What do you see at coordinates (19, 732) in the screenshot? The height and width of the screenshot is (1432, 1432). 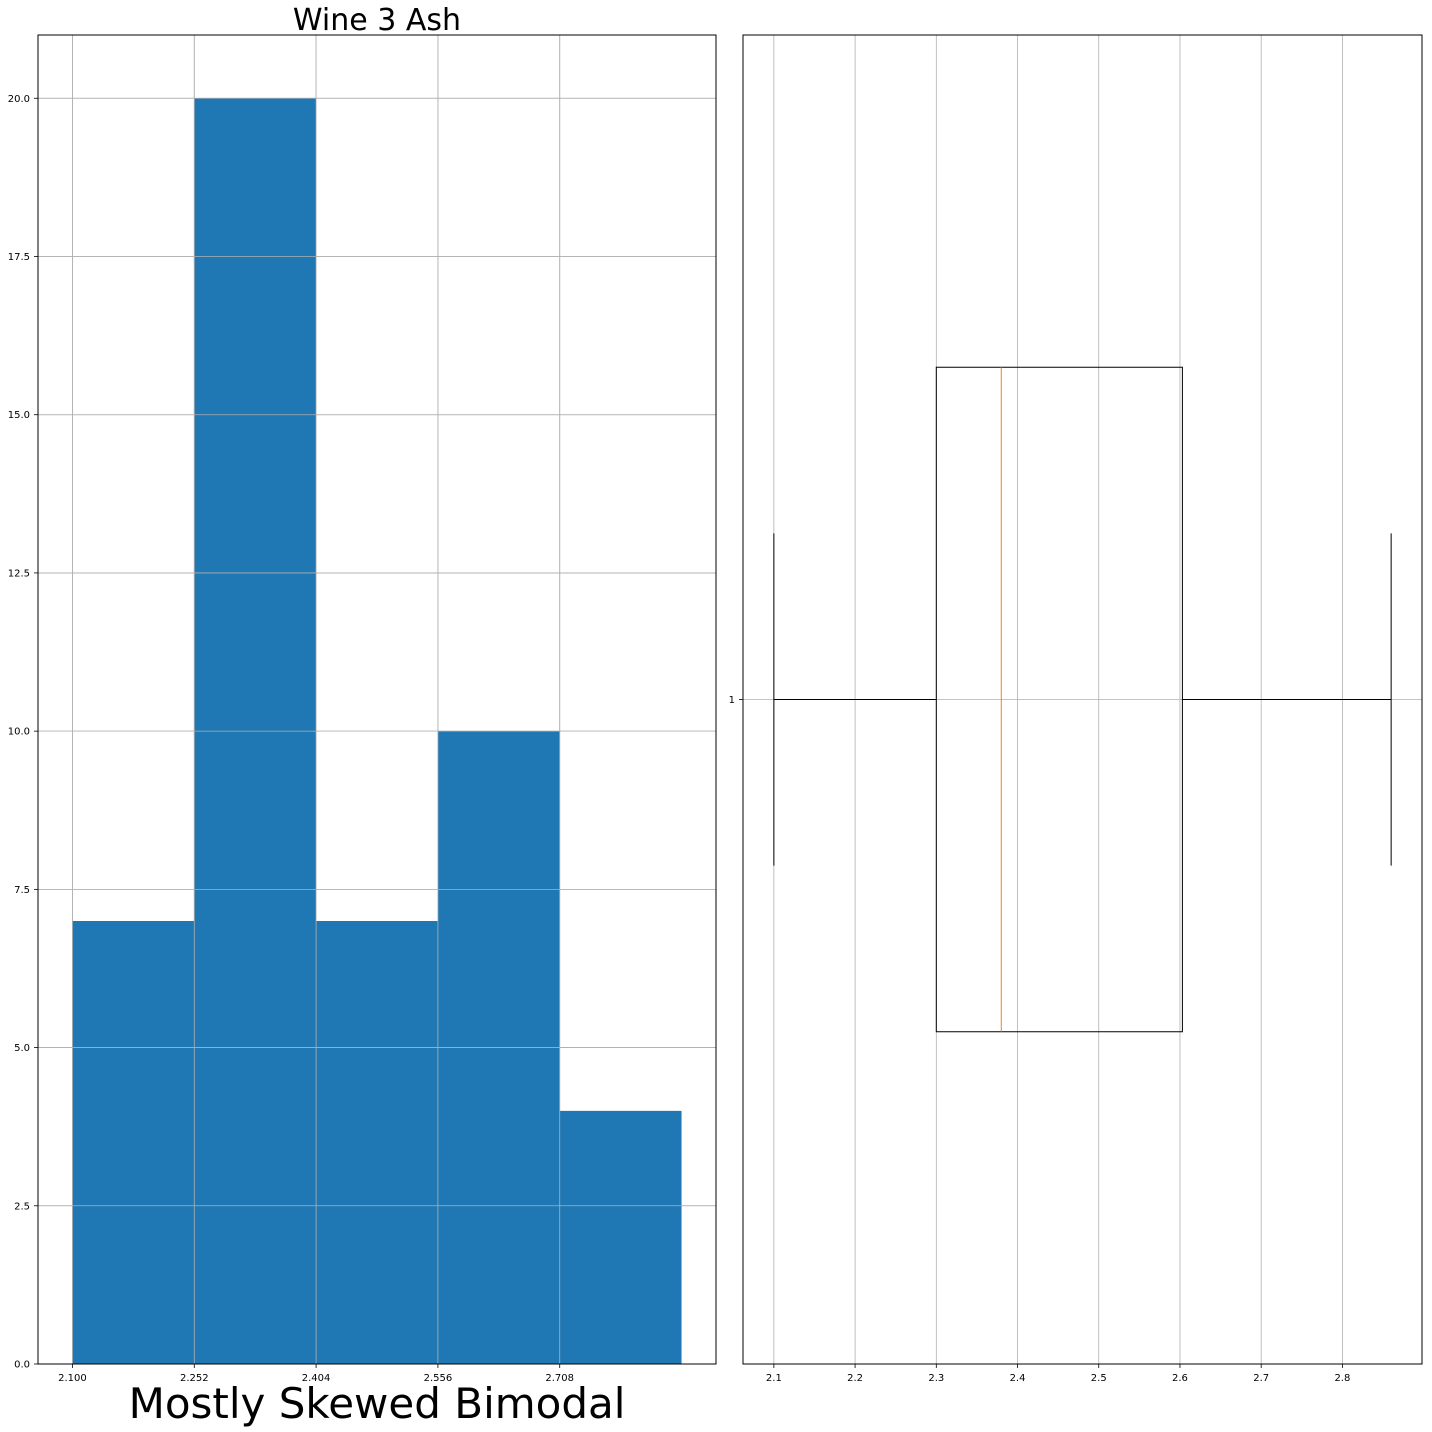 I see `y-tick-label: 10.0` at bounding box center [19, 732].